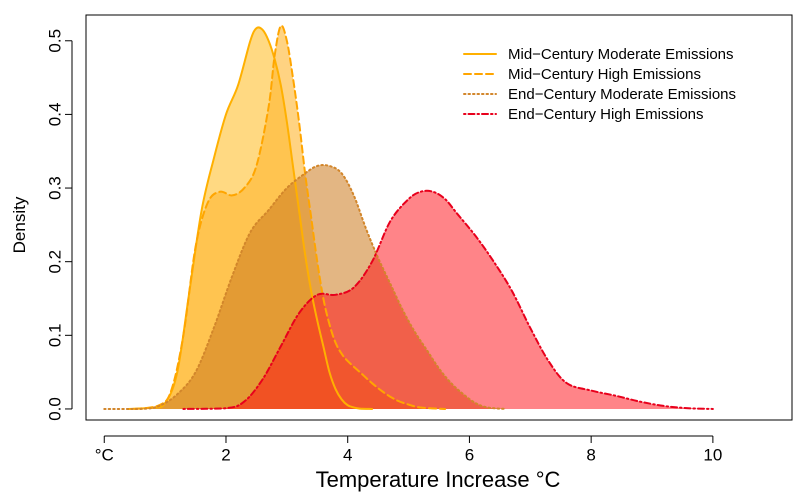 The image size is (793, 492). Describe the element at coordinates (54, 41) in the screenshot. I see `y-tick-label: 0.5` at that location.